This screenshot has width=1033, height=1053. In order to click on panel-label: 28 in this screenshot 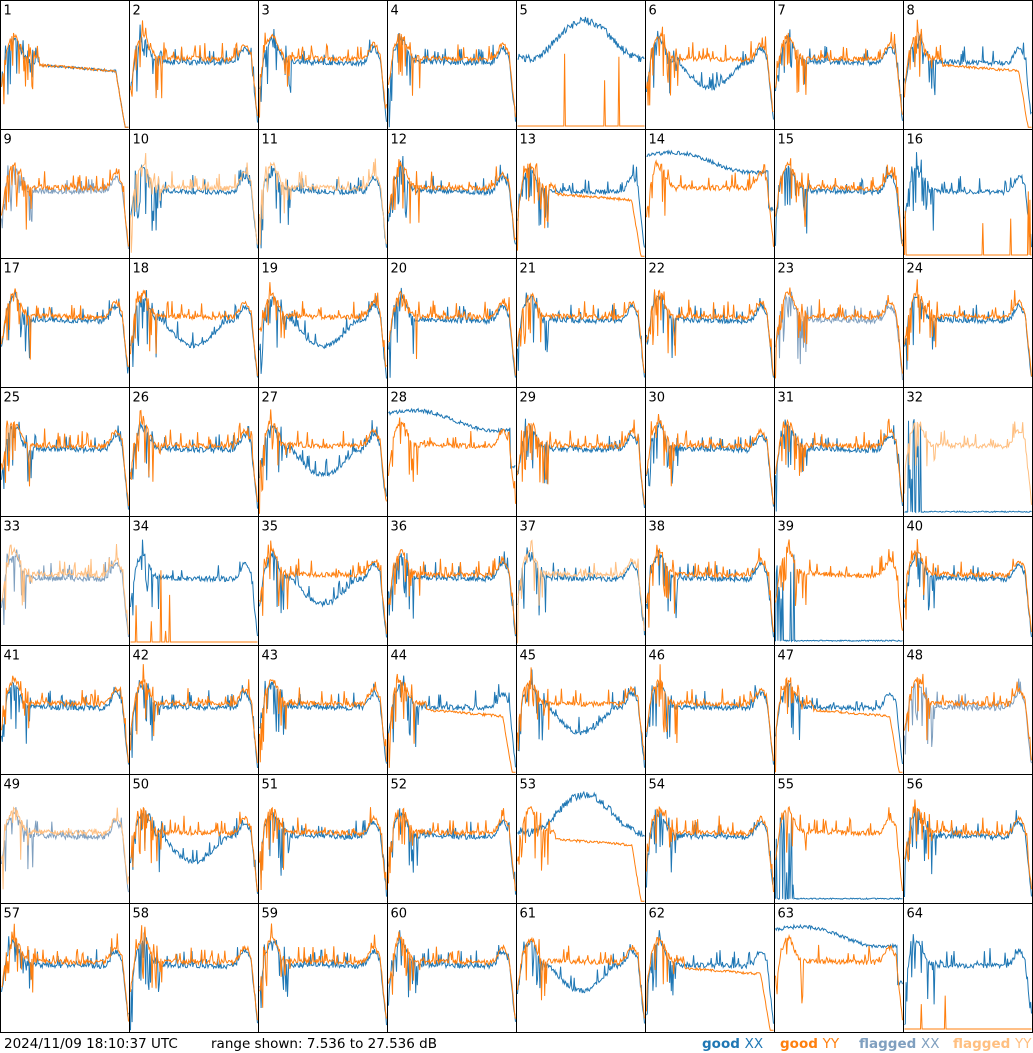, I will do `click(399, 398)`.